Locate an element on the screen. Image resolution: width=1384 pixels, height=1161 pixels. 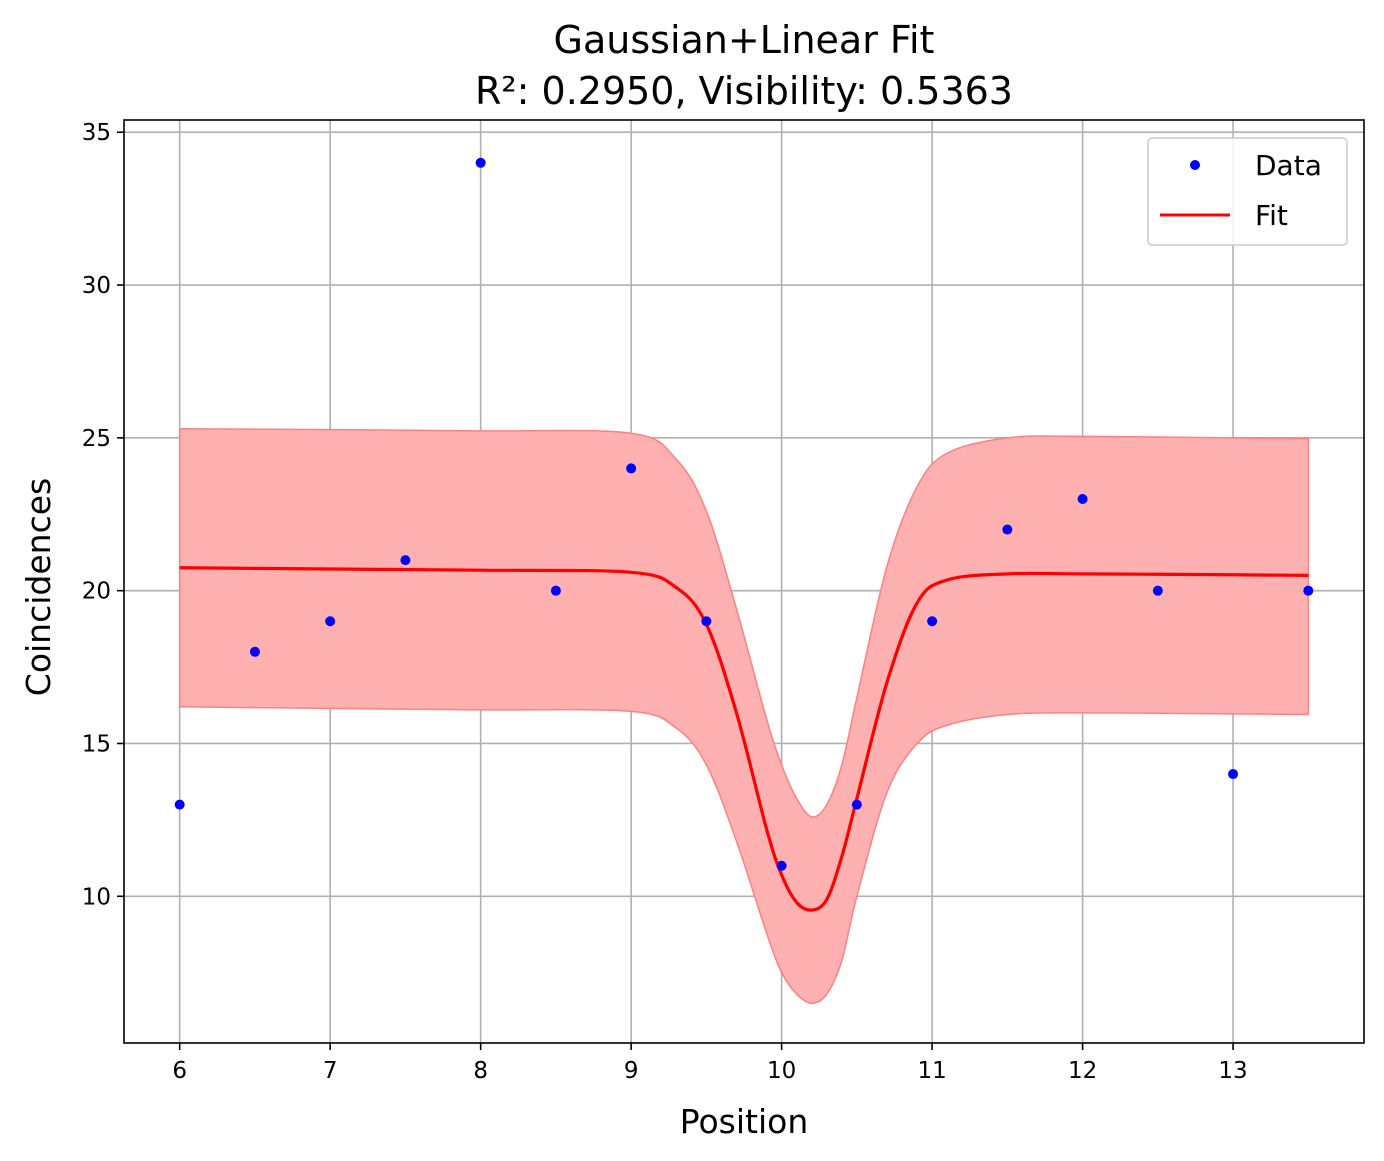
x-tick-label: 7 is located at coordinates (330, 1071).